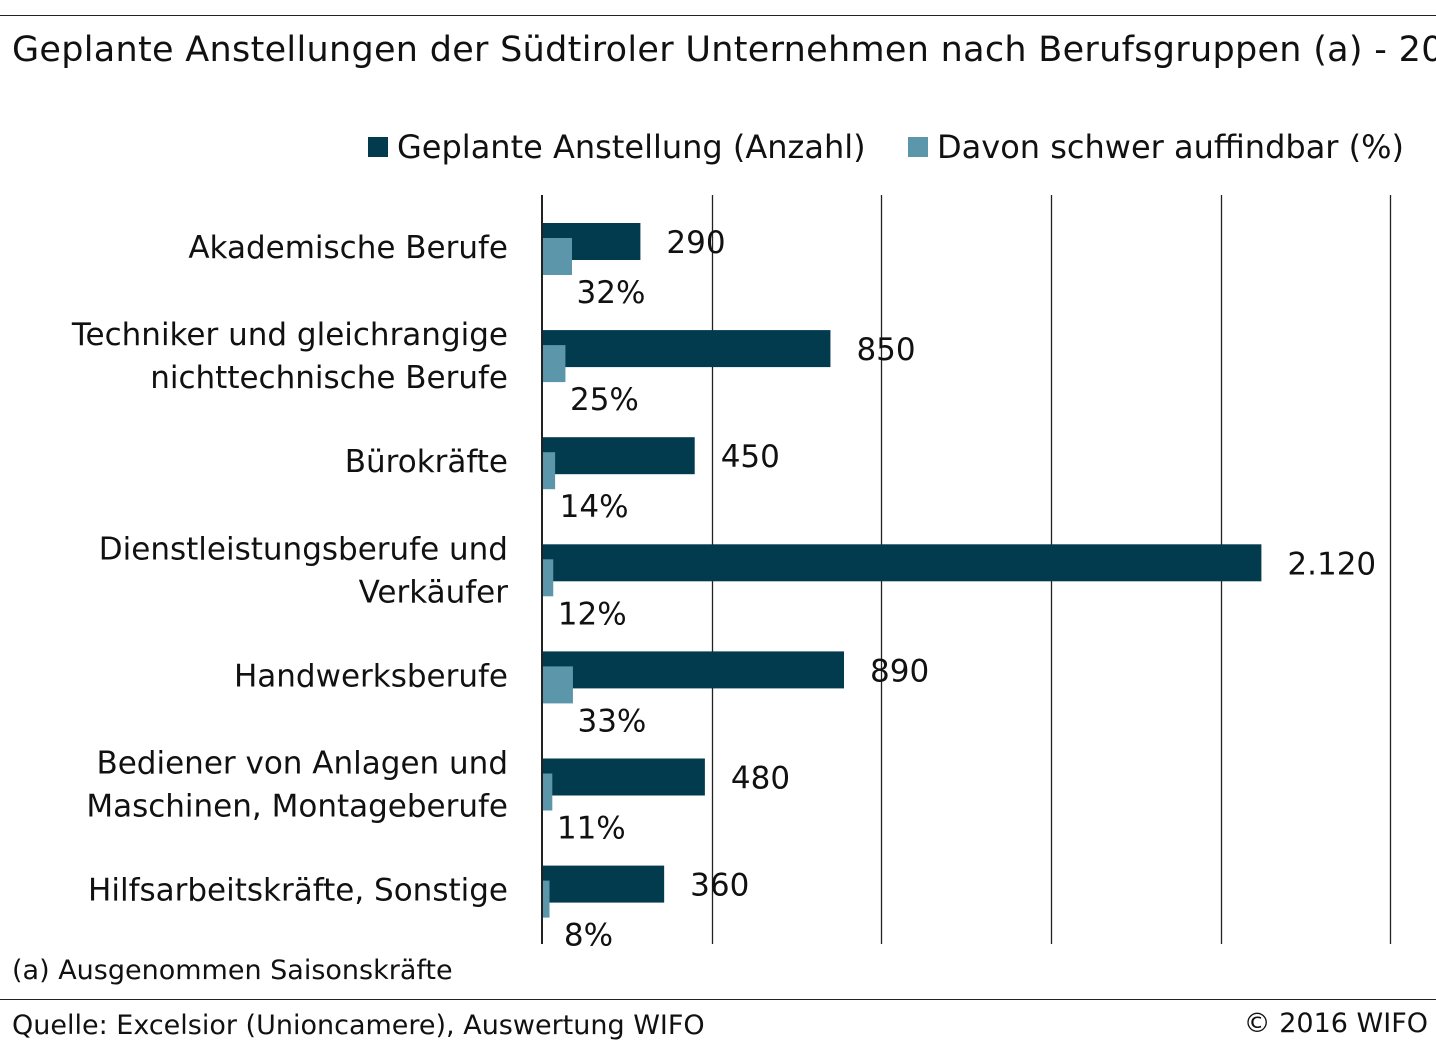  What do you see at coordinates (1331, 564) in the screenshot?
I see `data-label-count: 2.120` at bounding box center [1331, 564].